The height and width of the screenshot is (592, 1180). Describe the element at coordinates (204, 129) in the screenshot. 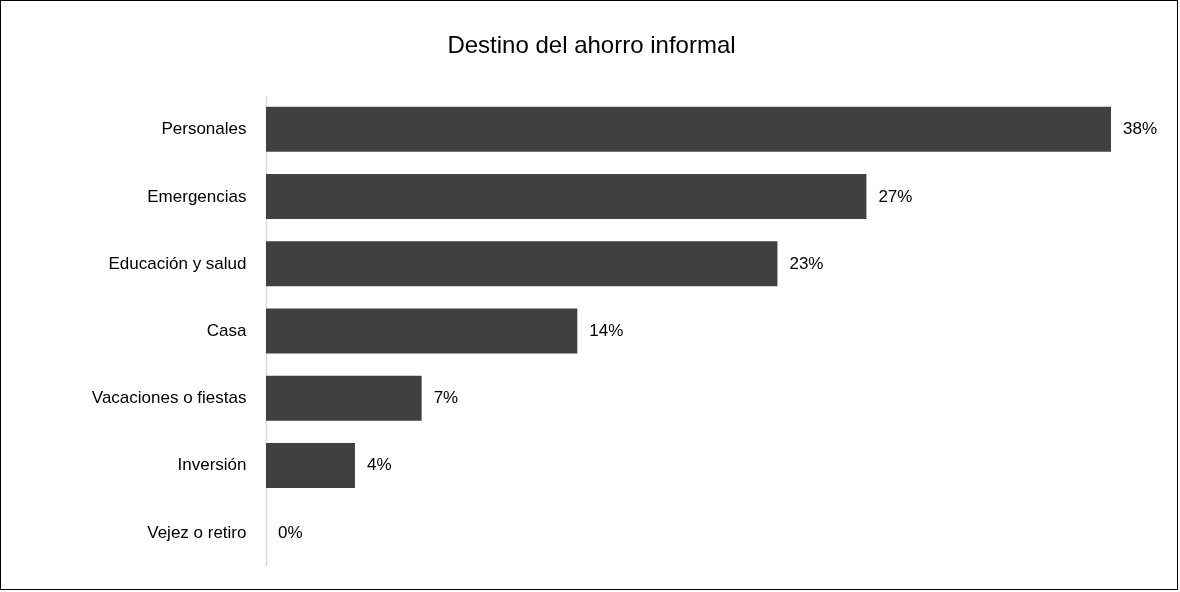

I see `y-tick-label: Personales` at that location.